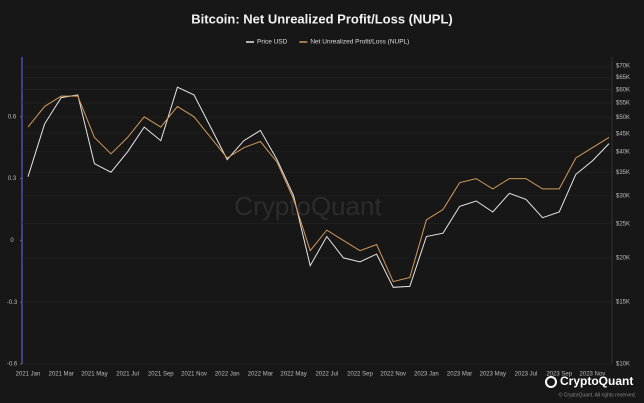 This screenshot has height=403, width=644. What do you see at coordinates (623, 104) in the screenshot?
I see `y2-tick-label: $55K` at bounding box center [623, 104].